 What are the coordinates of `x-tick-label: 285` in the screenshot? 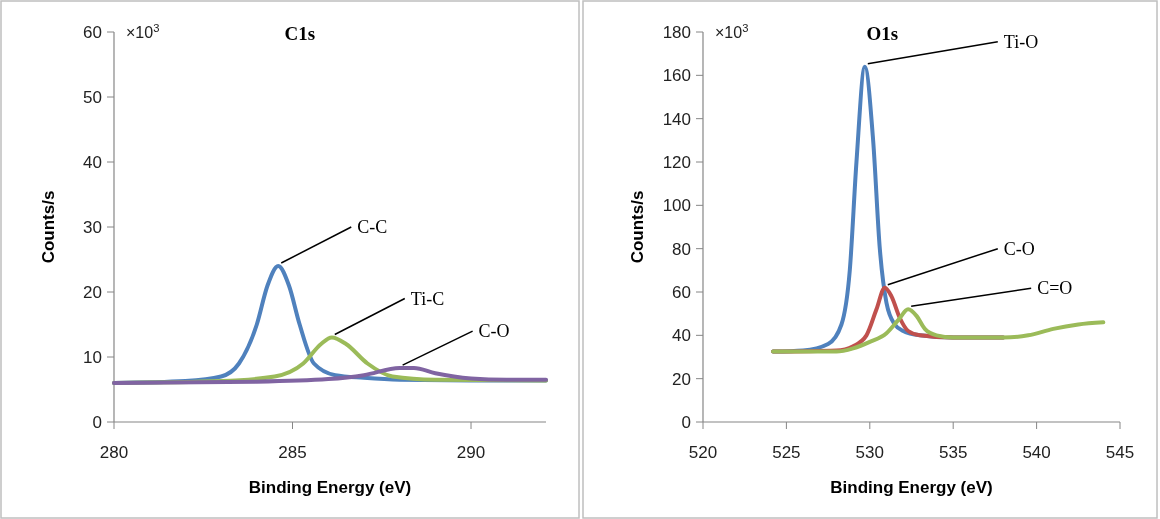 It's located at (292, 452).